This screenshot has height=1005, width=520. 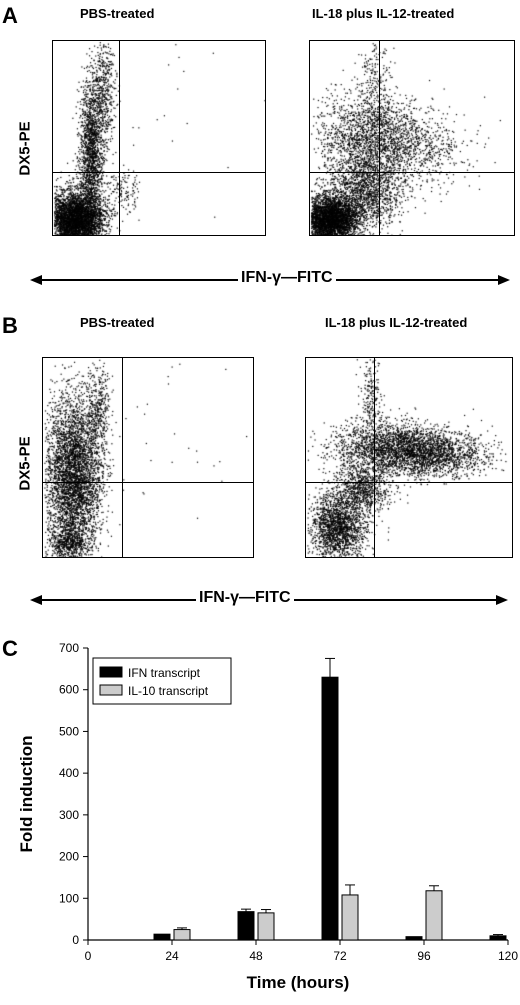 I want to click on panel-b-y-axis-label: DX5-PE, so click(x=25, y=463).